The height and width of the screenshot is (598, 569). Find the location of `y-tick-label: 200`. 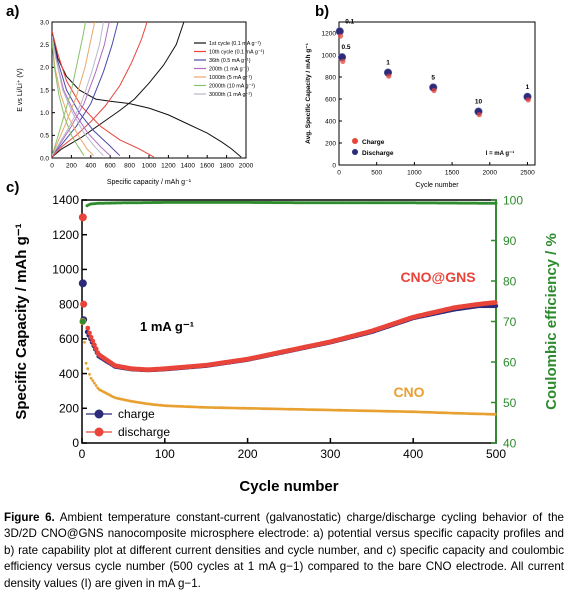

y-tick-label: 200 is located at coordinates (69, 408).